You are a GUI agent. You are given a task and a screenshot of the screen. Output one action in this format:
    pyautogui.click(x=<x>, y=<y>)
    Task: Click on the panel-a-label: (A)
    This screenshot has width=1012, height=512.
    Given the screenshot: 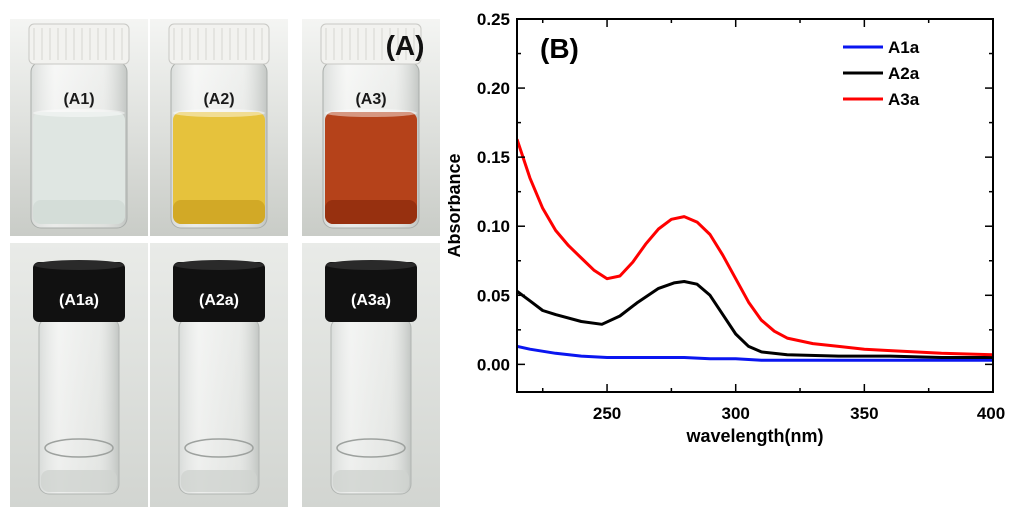 What is the action you would take?
    pyautogui.click(x=405, y=45)
    